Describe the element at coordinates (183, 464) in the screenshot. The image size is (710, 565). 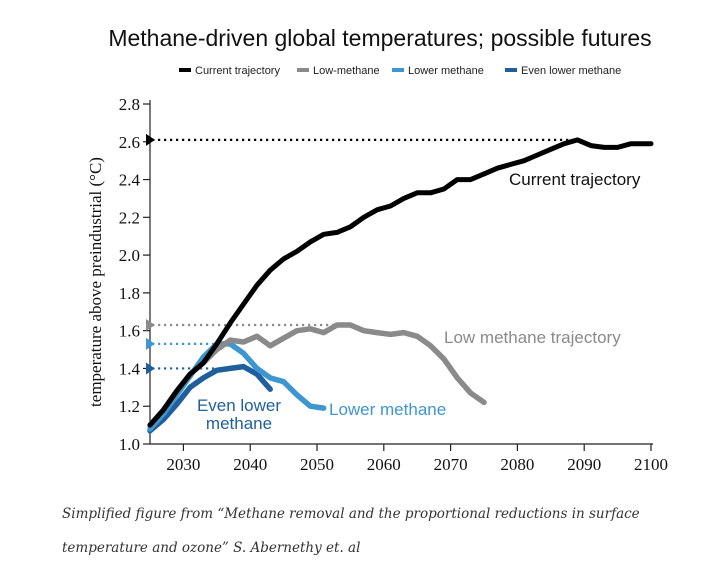
I see `x-tick-label: 2030` at that location.